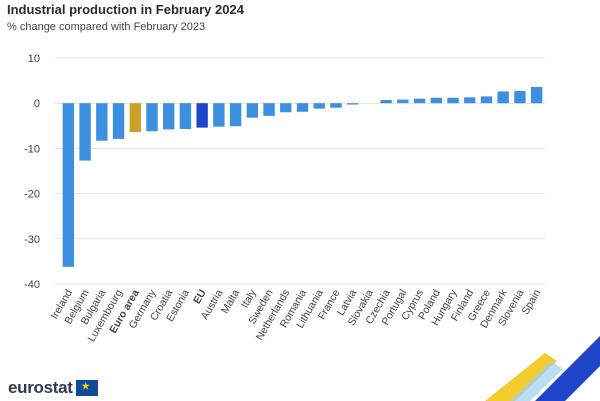 This screenshot has height=401, width=600. I want to click on y-tick-label: 0, so click(37, 104).